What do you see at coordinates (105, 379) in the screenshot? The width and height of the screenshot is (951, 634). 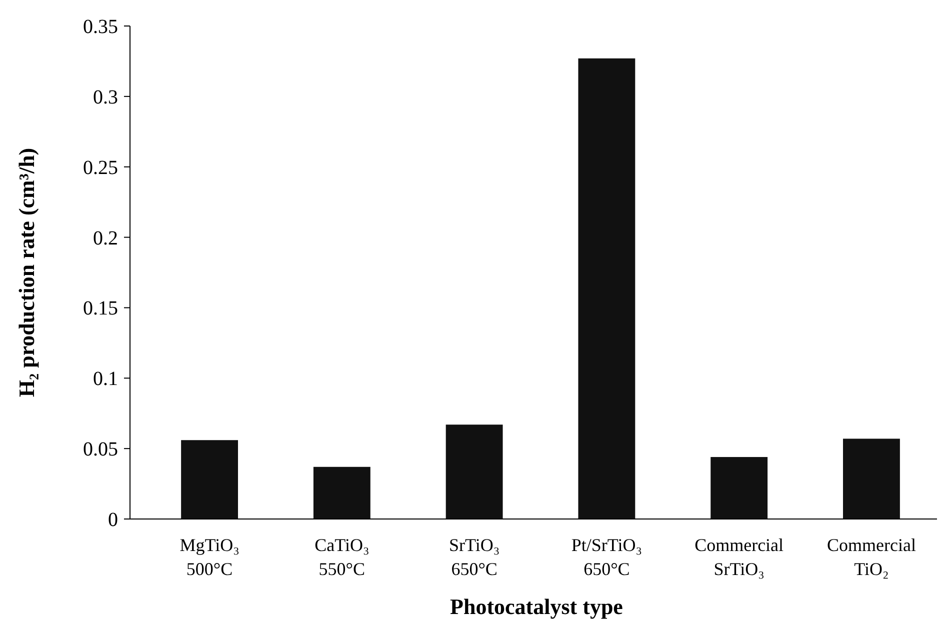 I see `y-tick-label: 0.1` at bounding box center [105, 379].